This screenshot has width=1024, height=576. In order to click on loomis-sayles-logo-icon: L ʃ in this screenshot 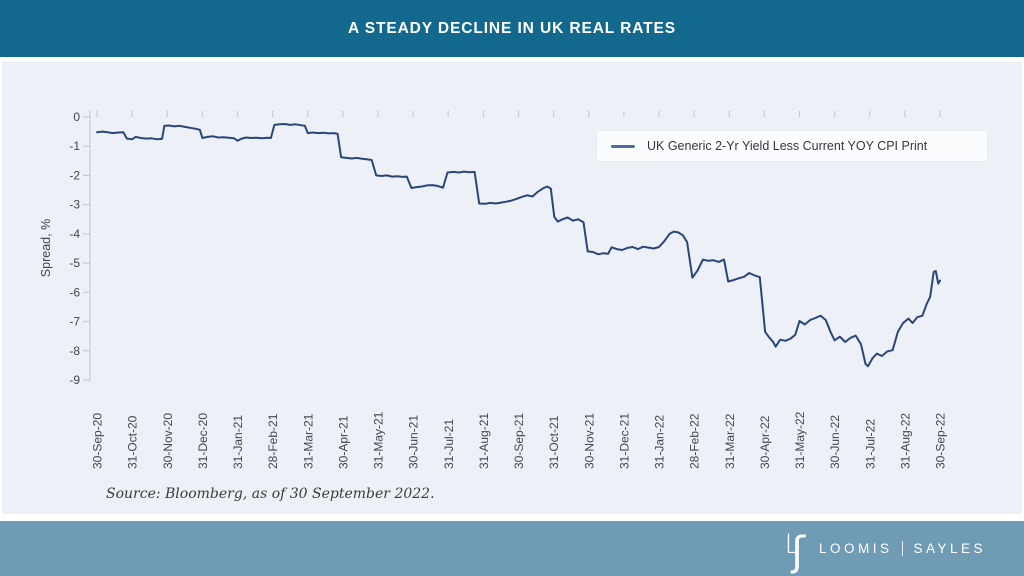, I will do `click(794, 548)`.